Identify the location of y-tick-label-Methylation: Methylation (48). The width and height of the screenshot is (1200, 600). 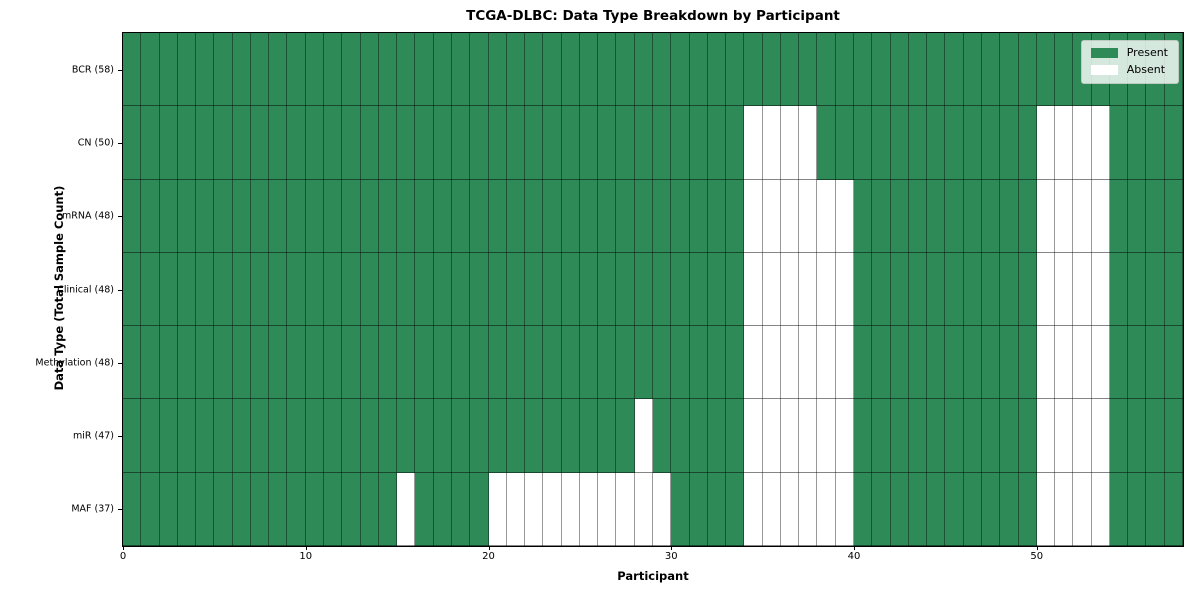
(74, 363).